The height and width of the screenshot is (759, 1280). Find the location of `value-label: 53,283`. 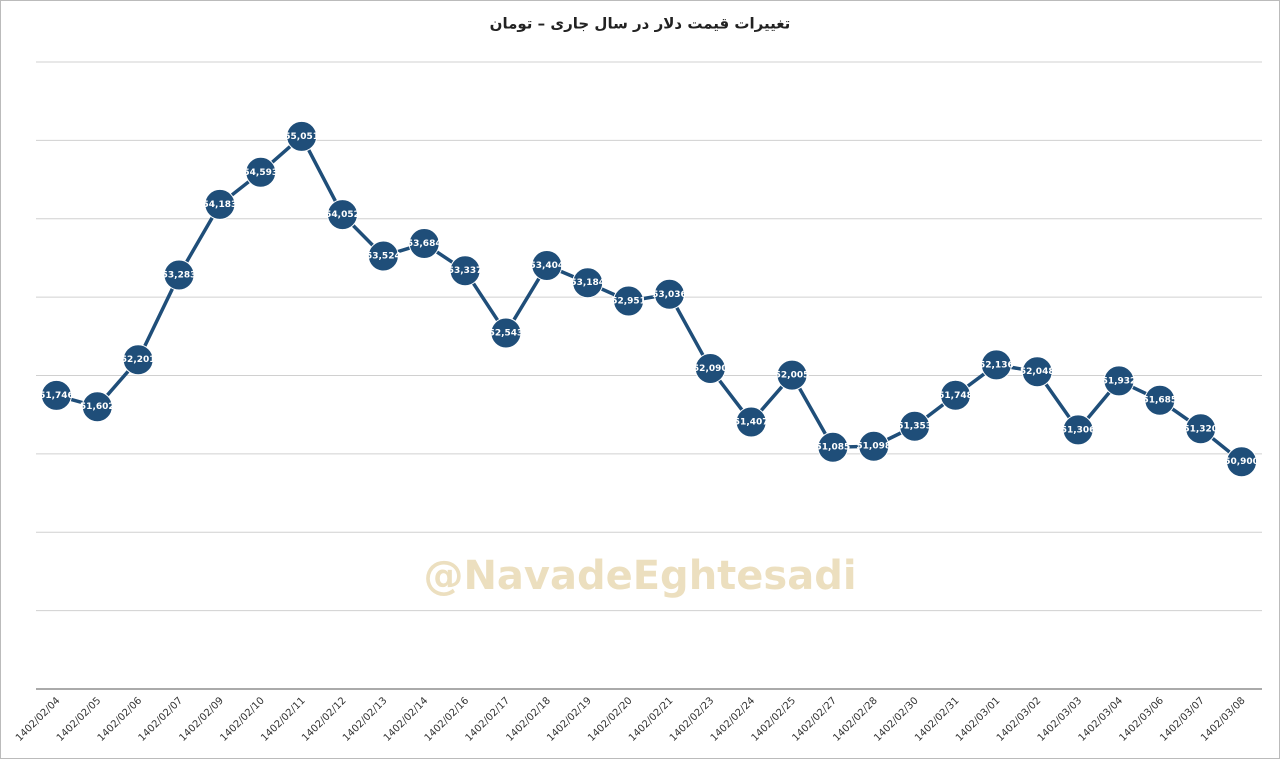

value-label: 53,283 is located at coordinates (179, 275).